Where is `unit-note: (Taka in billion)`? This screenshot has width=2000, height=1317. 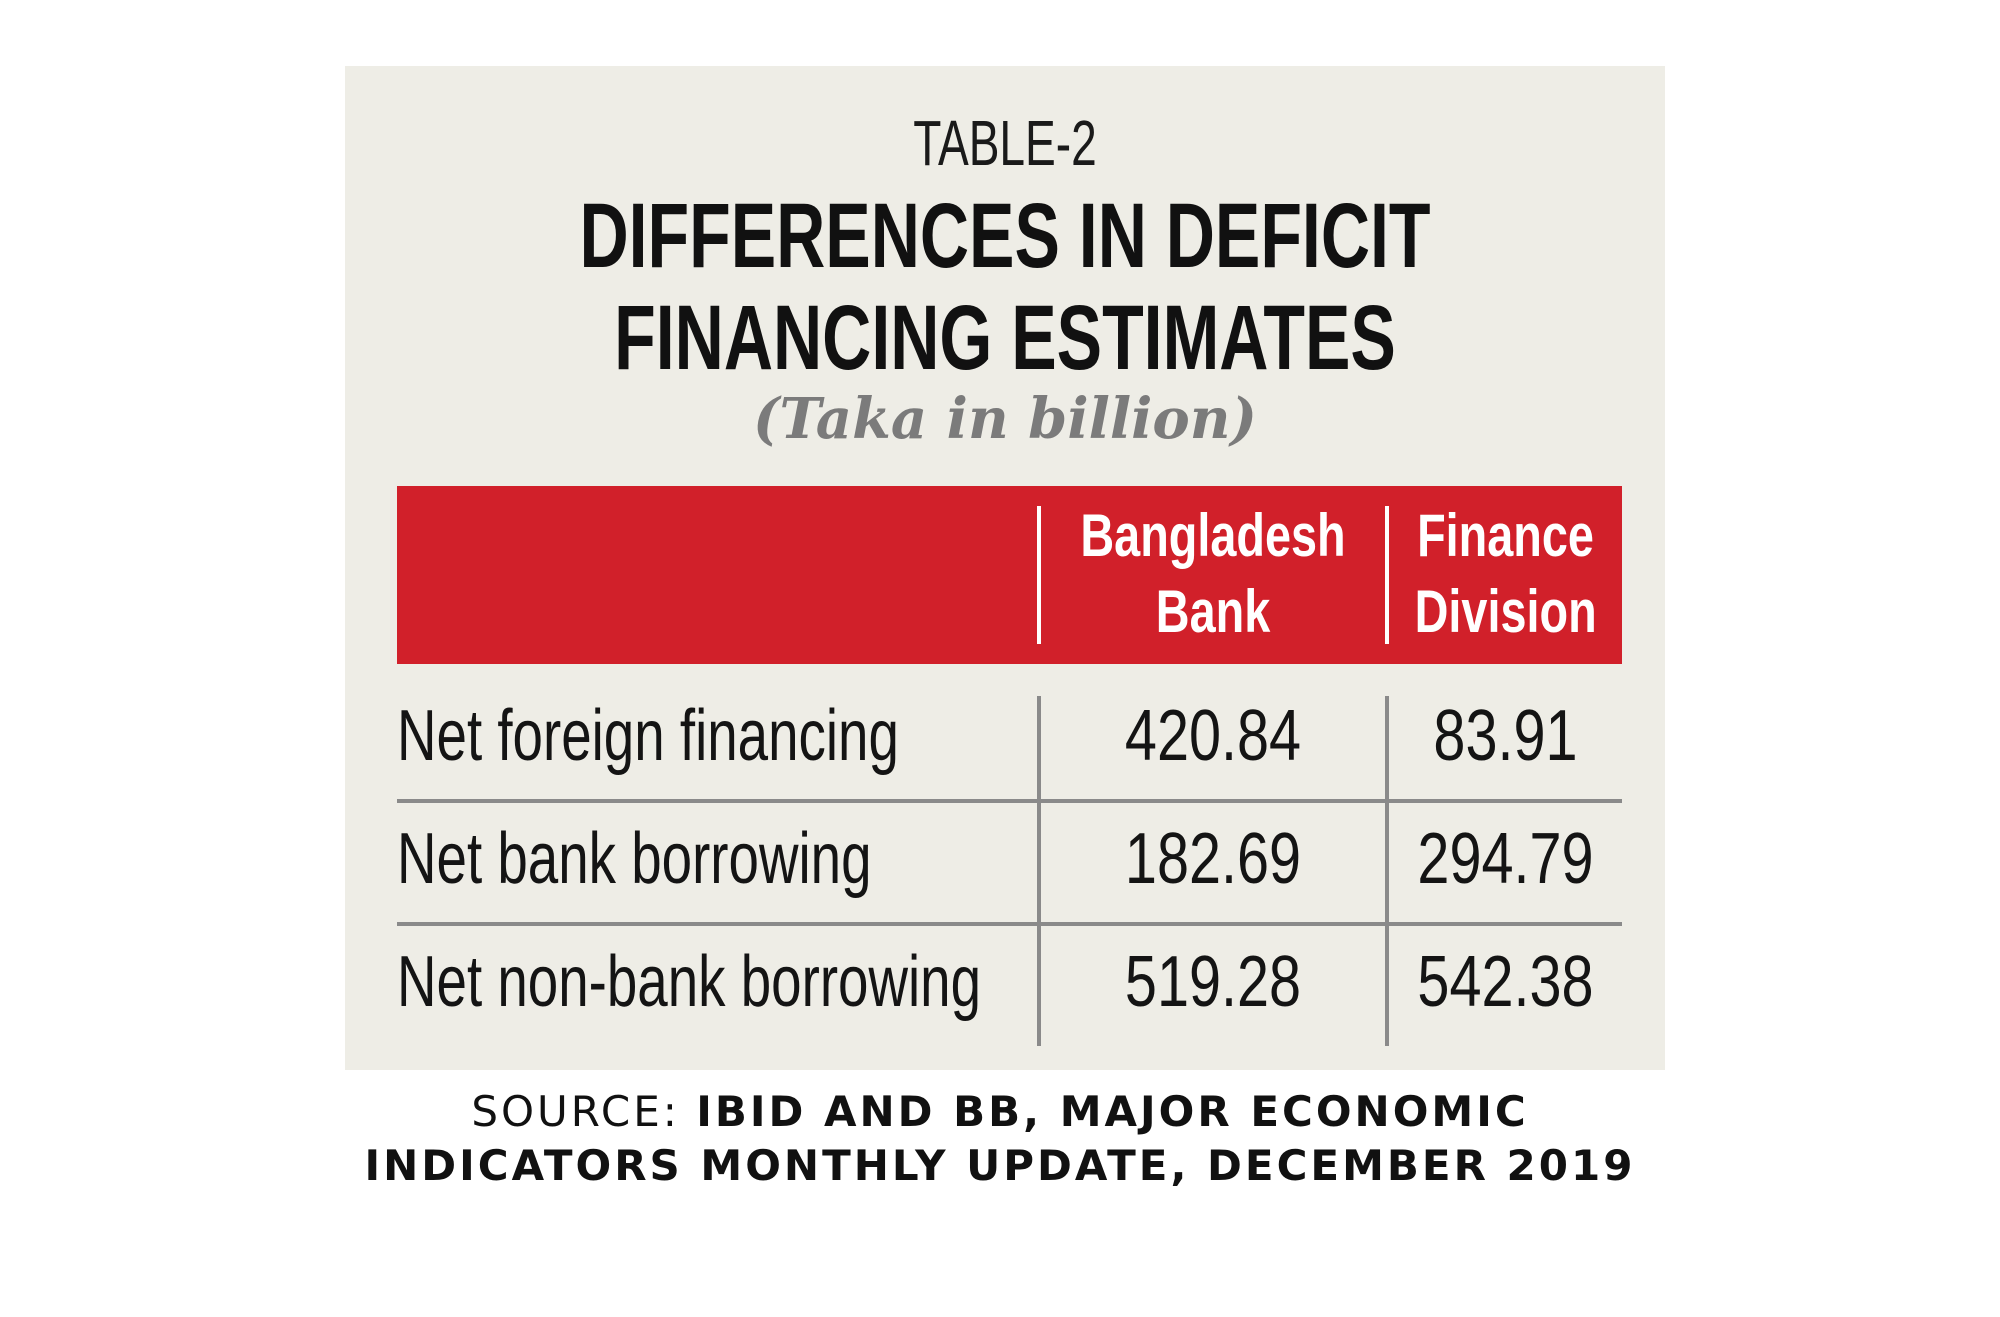
unit-note: (Taka in billion) is located at coordinates (1005, 419).